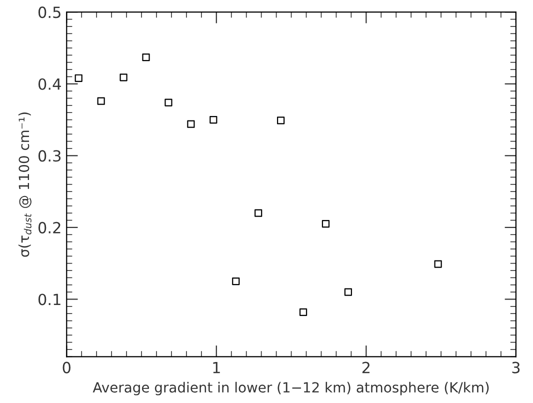 The width and height of the screenshot is (533, 403). I want to click on y-tick-label: 0.4, so click(49, 84).